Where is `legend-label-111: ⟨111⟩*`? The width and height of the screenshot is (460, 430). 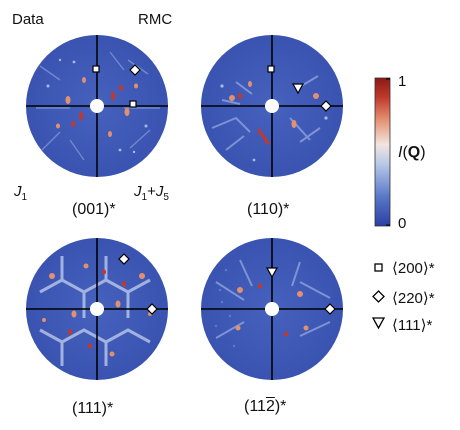
legend-label-111: ⟨111⟩* is located at coordinates (412, 325).